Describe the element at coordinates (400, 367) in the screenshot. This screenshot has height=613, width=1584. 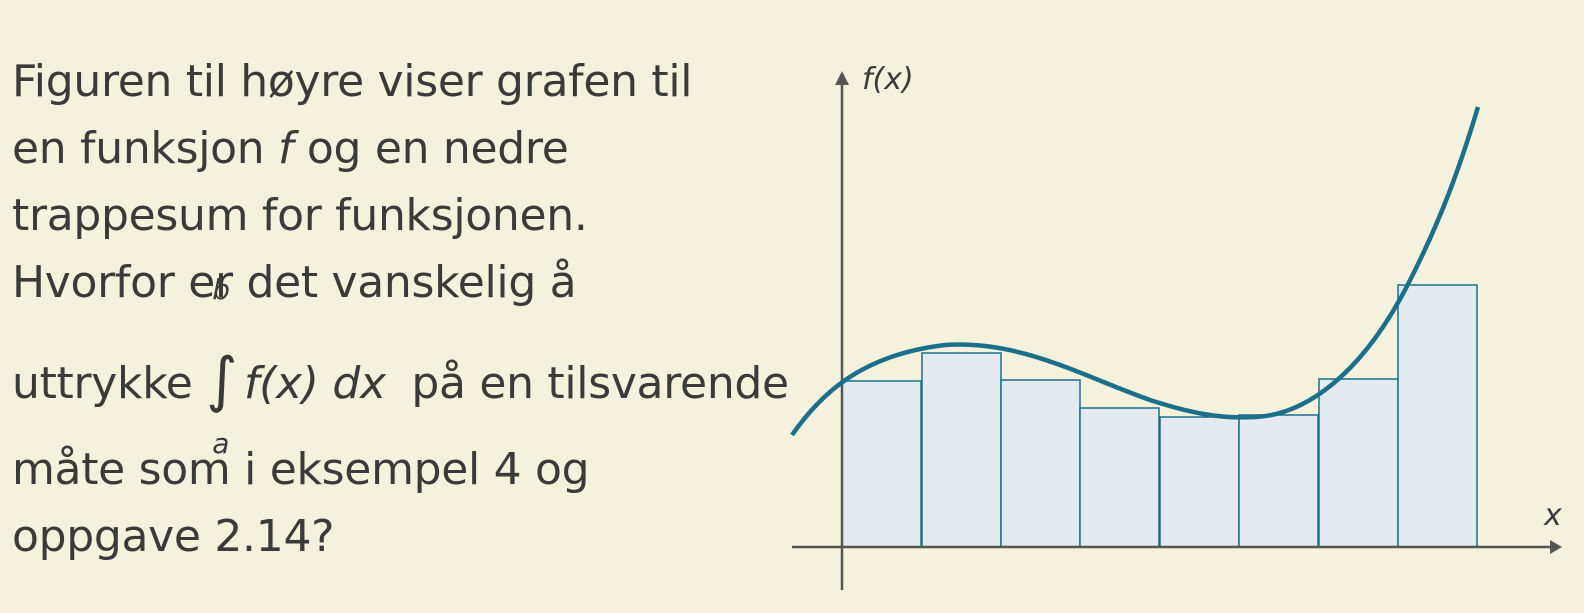
I see `text-line-5: uttrykke b ∫ a f(x) dx på en tilsvarende` at that location.